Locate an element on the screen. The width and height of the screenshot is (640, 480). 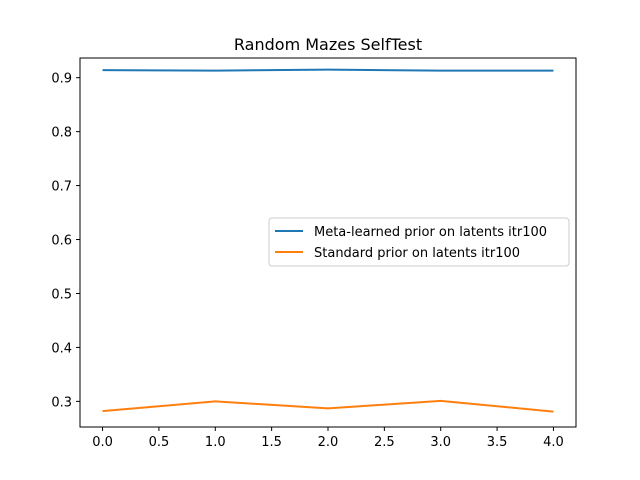
series-line-meta-learned is located at coordinates (328, 70).